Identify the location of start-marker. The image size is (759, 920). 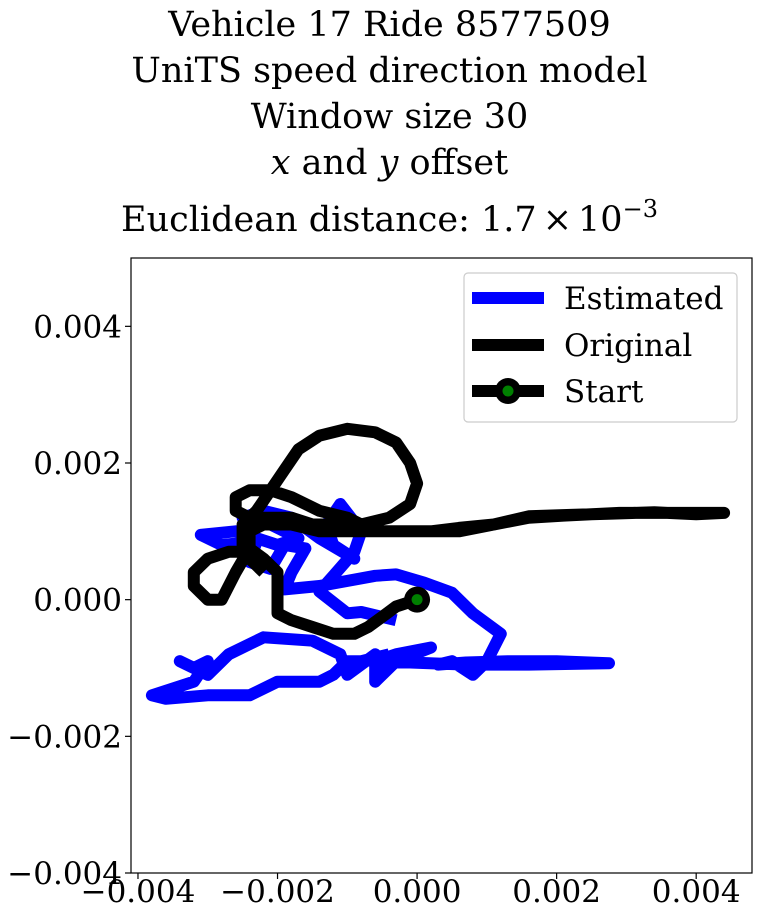
(417, 600).